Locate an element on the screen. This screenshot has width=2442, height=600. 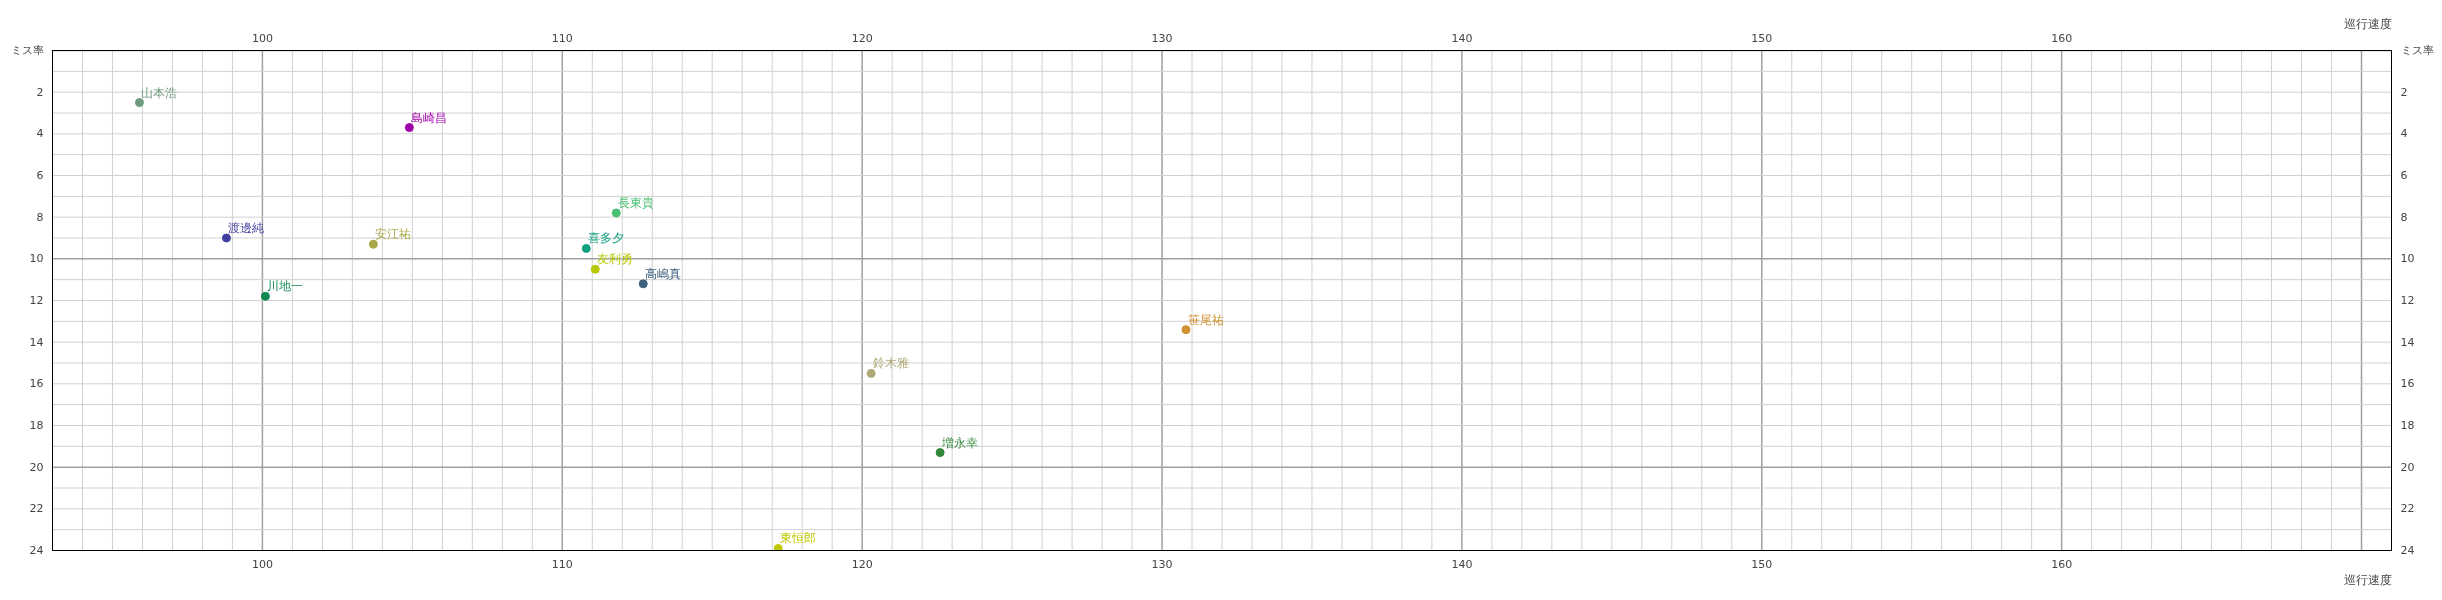
y2-tick-label: 8 is located at coordinates (2404, 217).